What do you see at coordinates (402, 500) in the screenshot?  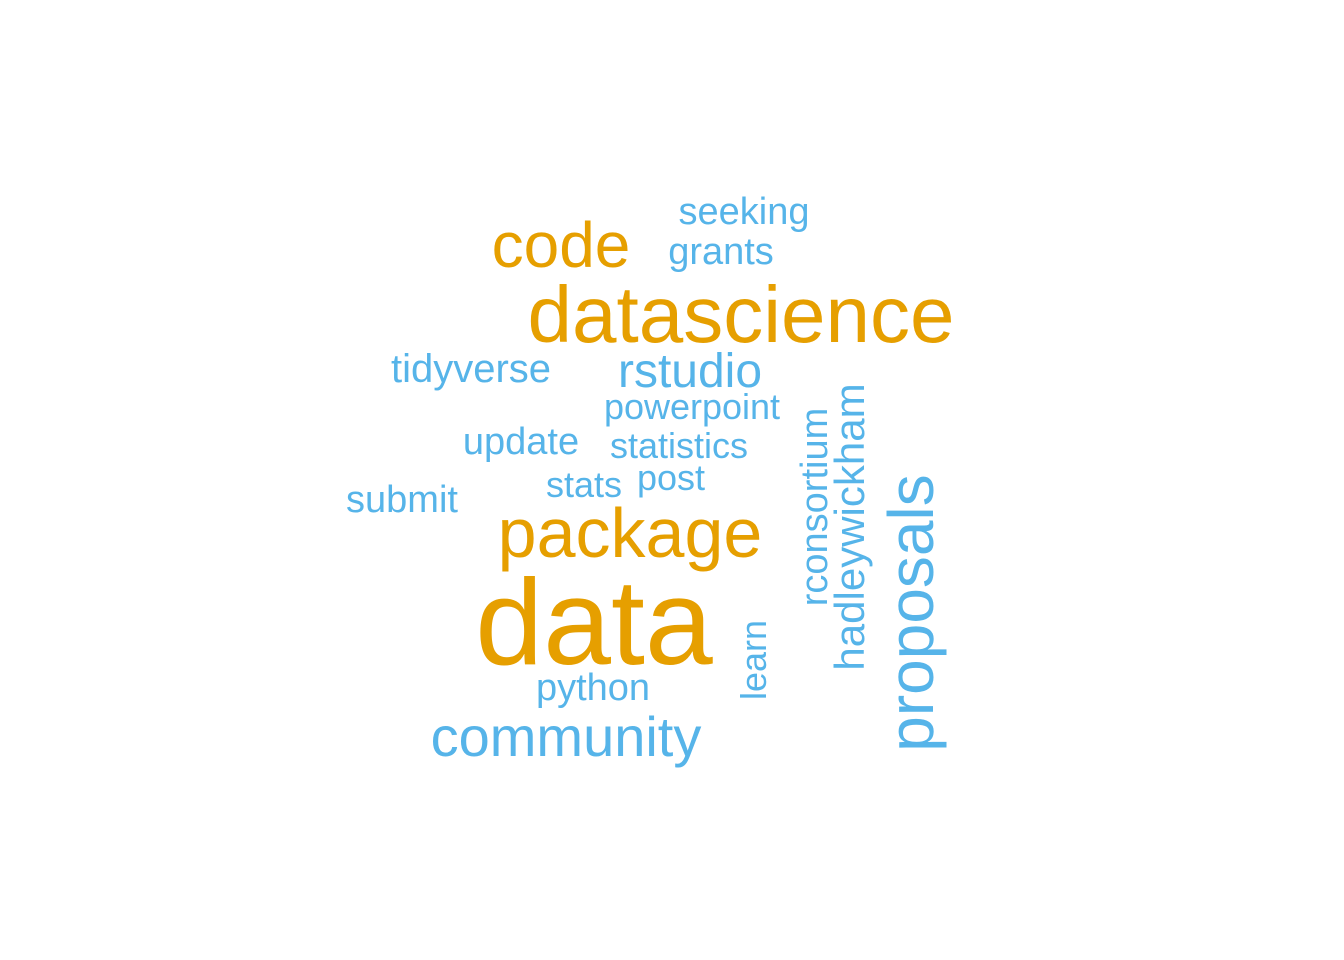 I see `word-submit: submit` at bounding box center [402, 500].